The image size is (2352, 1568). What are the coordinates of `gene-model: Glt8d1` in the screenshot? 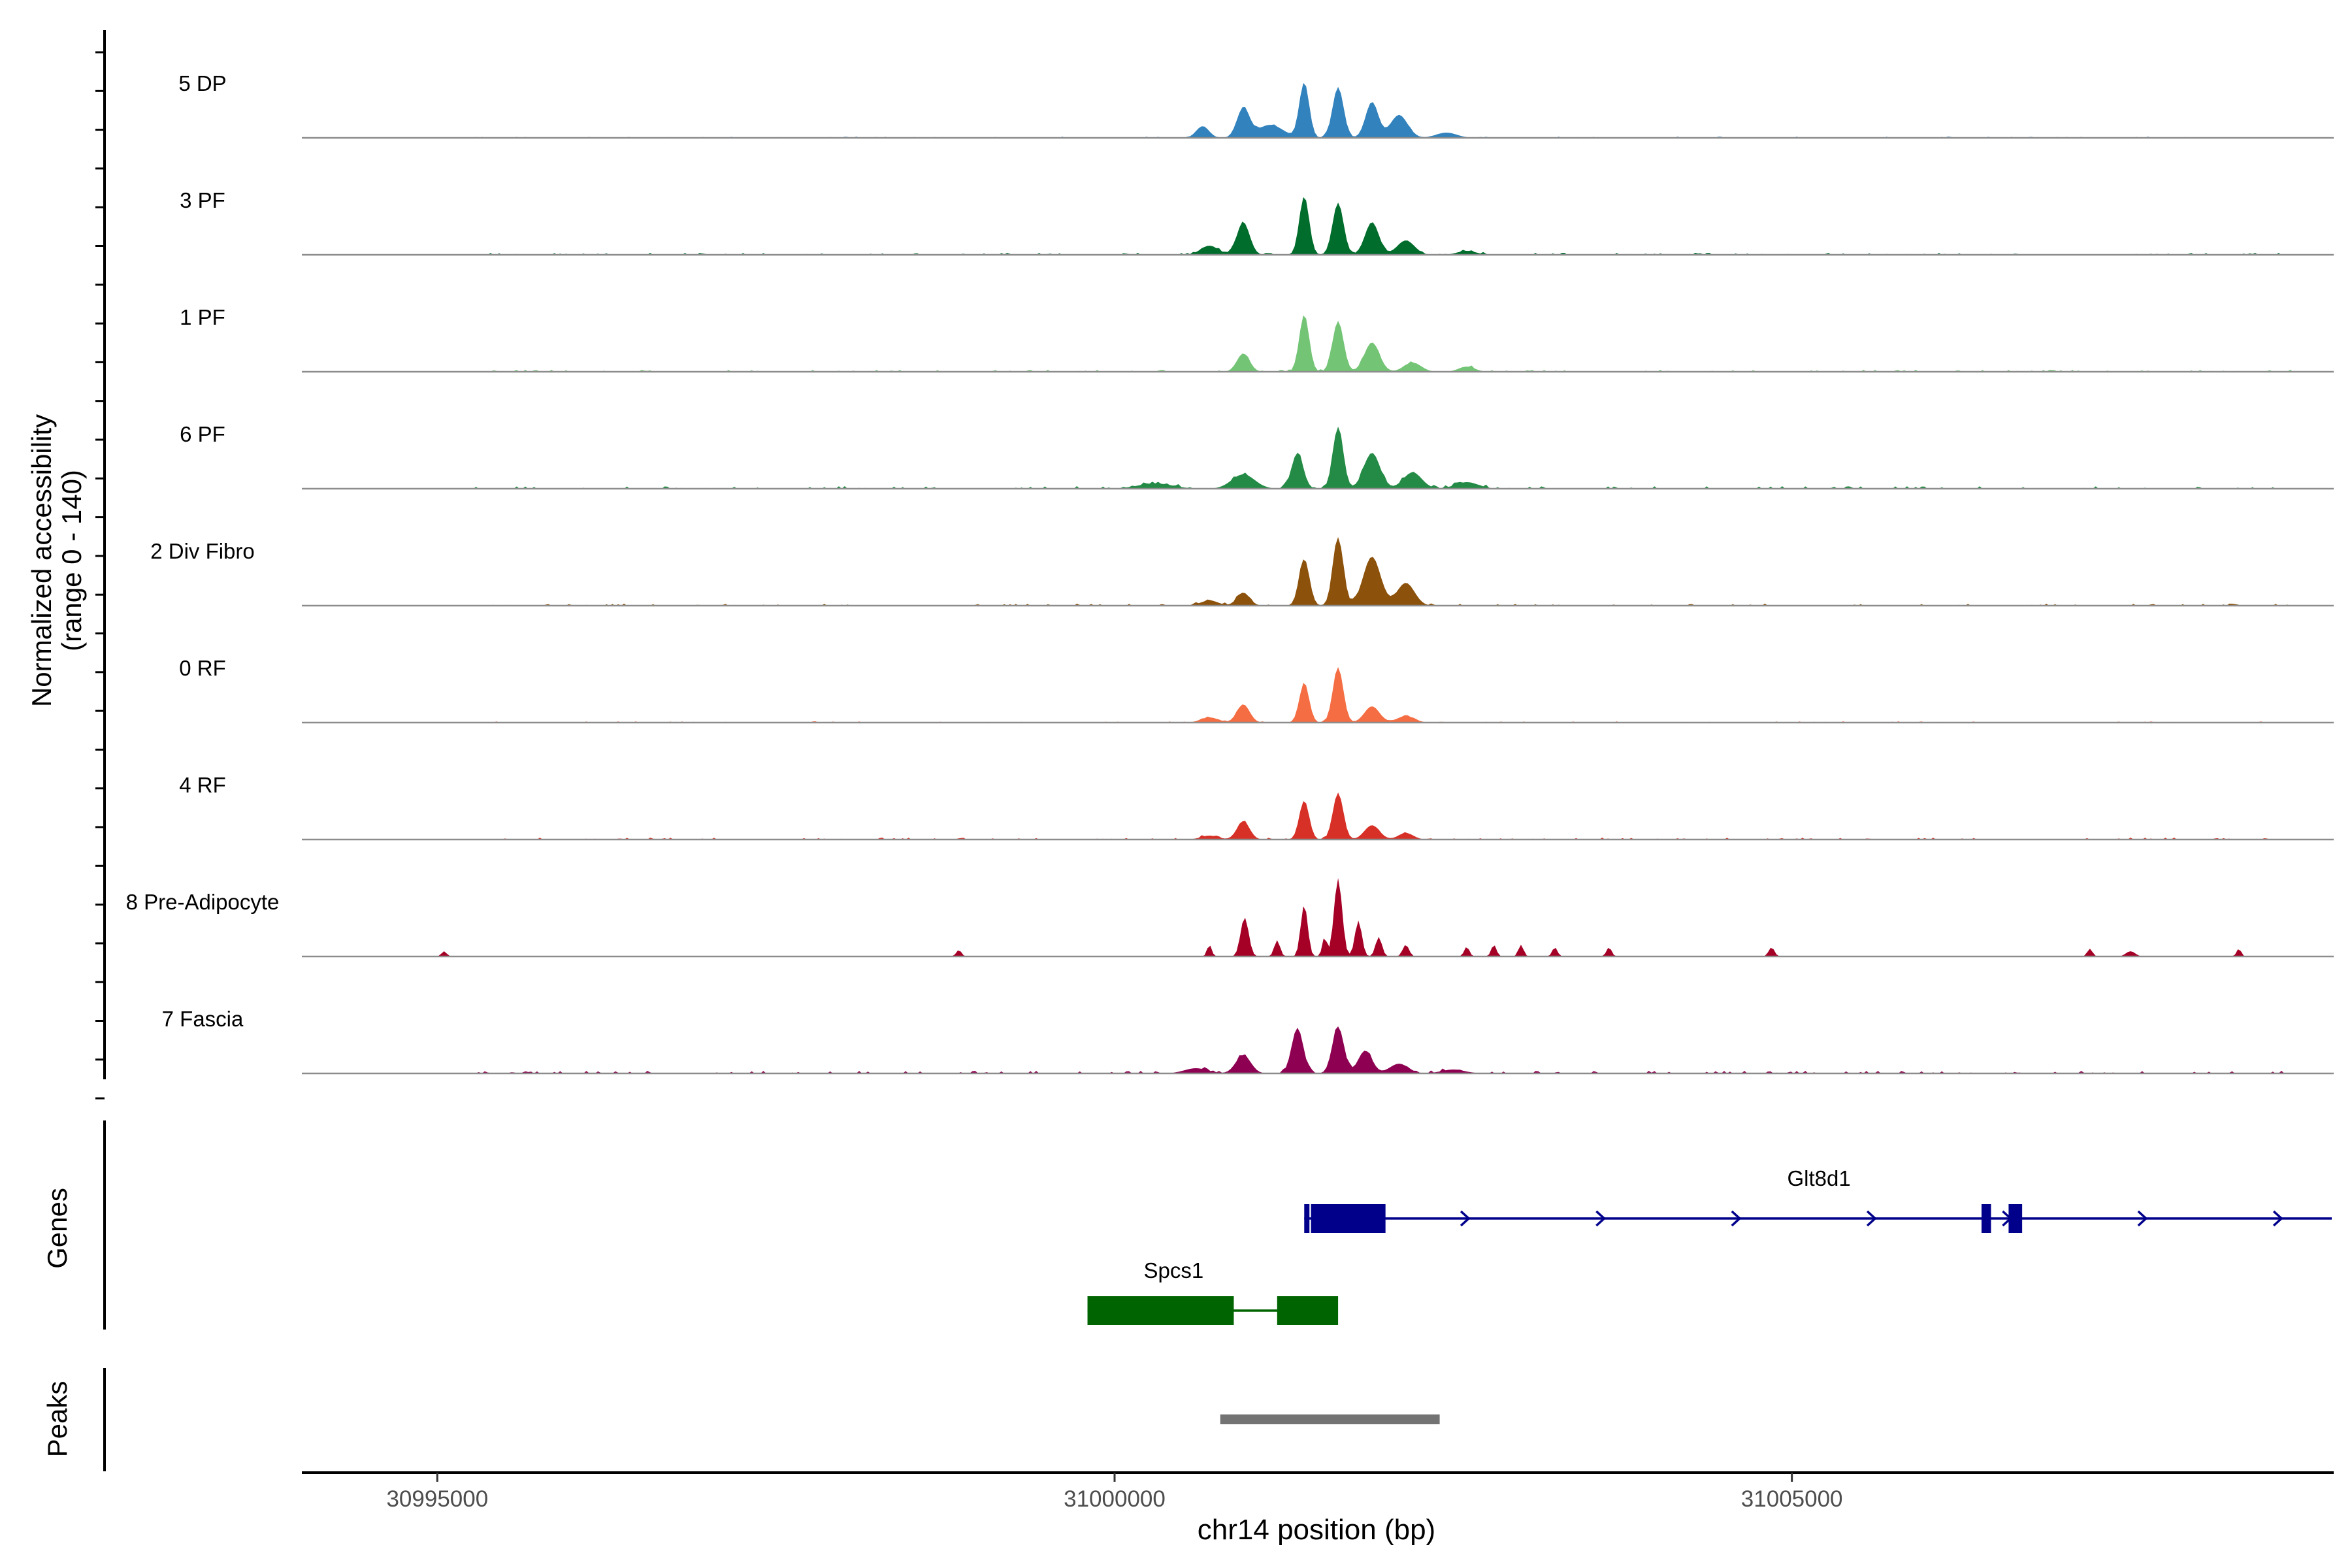 It's located at (1818, 1199).